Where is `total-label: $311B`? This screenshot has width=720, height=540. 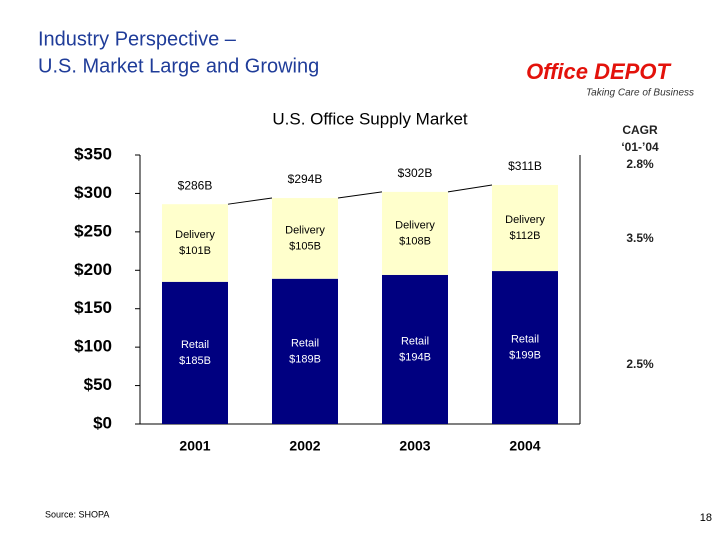 total-label: $311B is located at coordinates (525, 166).